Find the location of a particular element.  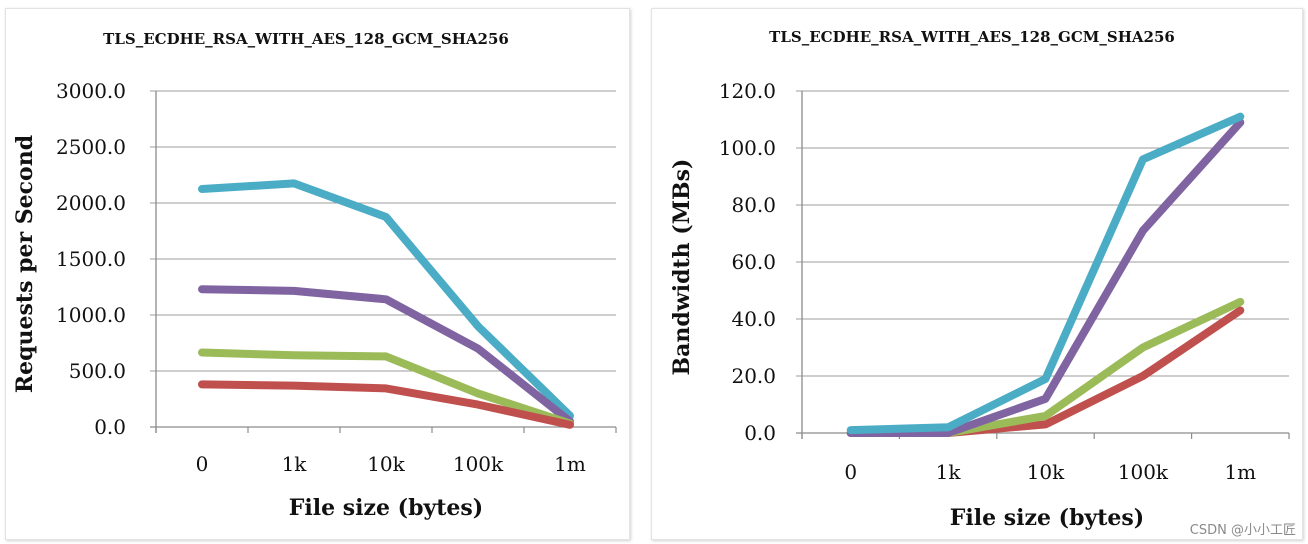

bandwidth-x-tick-label: 1m is located at coordinates (1240, 472).